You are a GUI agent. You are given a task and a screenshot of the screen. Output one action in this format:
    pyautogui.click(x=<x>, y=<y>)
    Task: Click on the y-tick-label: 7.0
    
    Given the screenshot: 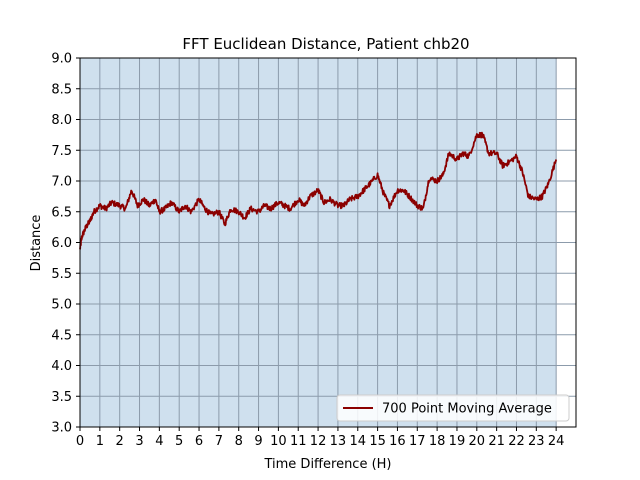 What is the action you would take?
    pyautogui.click(x=61, y=182)
    